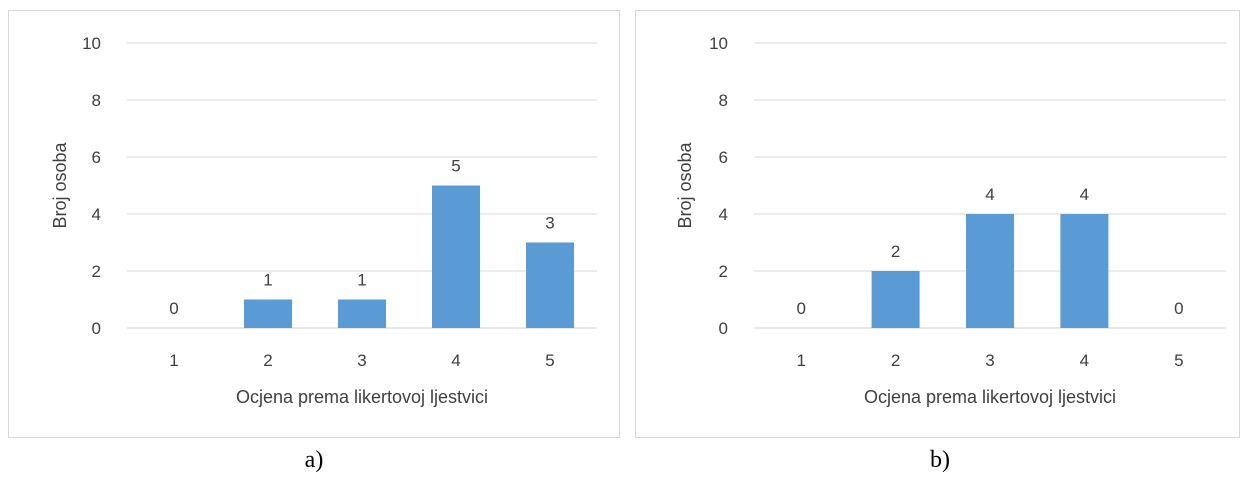 The height and width of the screenshot is (479, 1246). What do you see at coordinates (96, 157) in the screenshot?
I see `chart-a-y-tick-label: 6` at bounding box center [96, 157].